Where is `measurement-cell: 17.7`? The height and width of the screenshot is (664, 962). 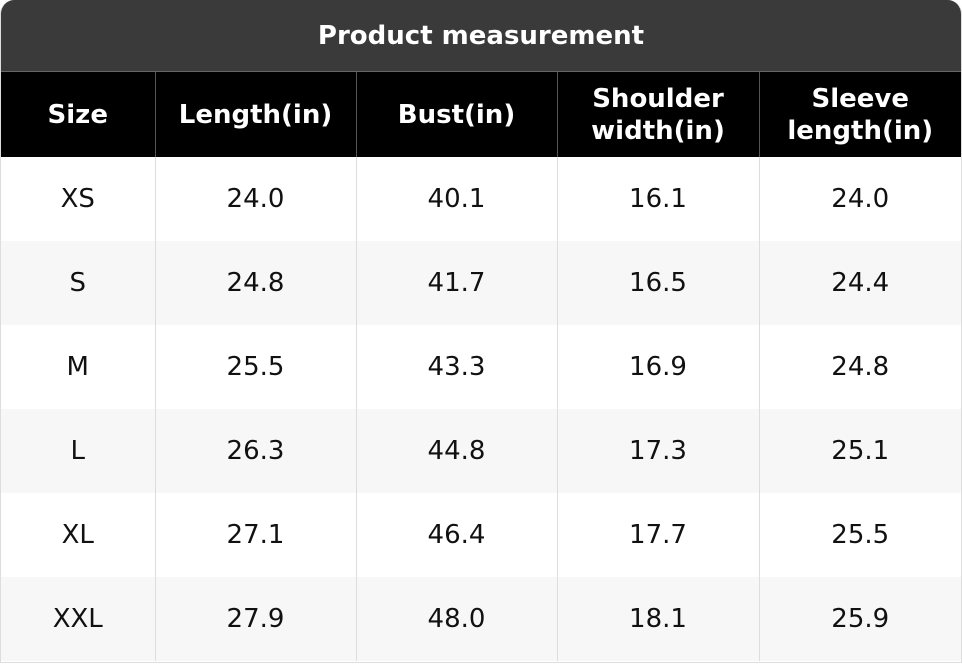
measurement-cell: 17.7 is located at coordinates (657, 535).